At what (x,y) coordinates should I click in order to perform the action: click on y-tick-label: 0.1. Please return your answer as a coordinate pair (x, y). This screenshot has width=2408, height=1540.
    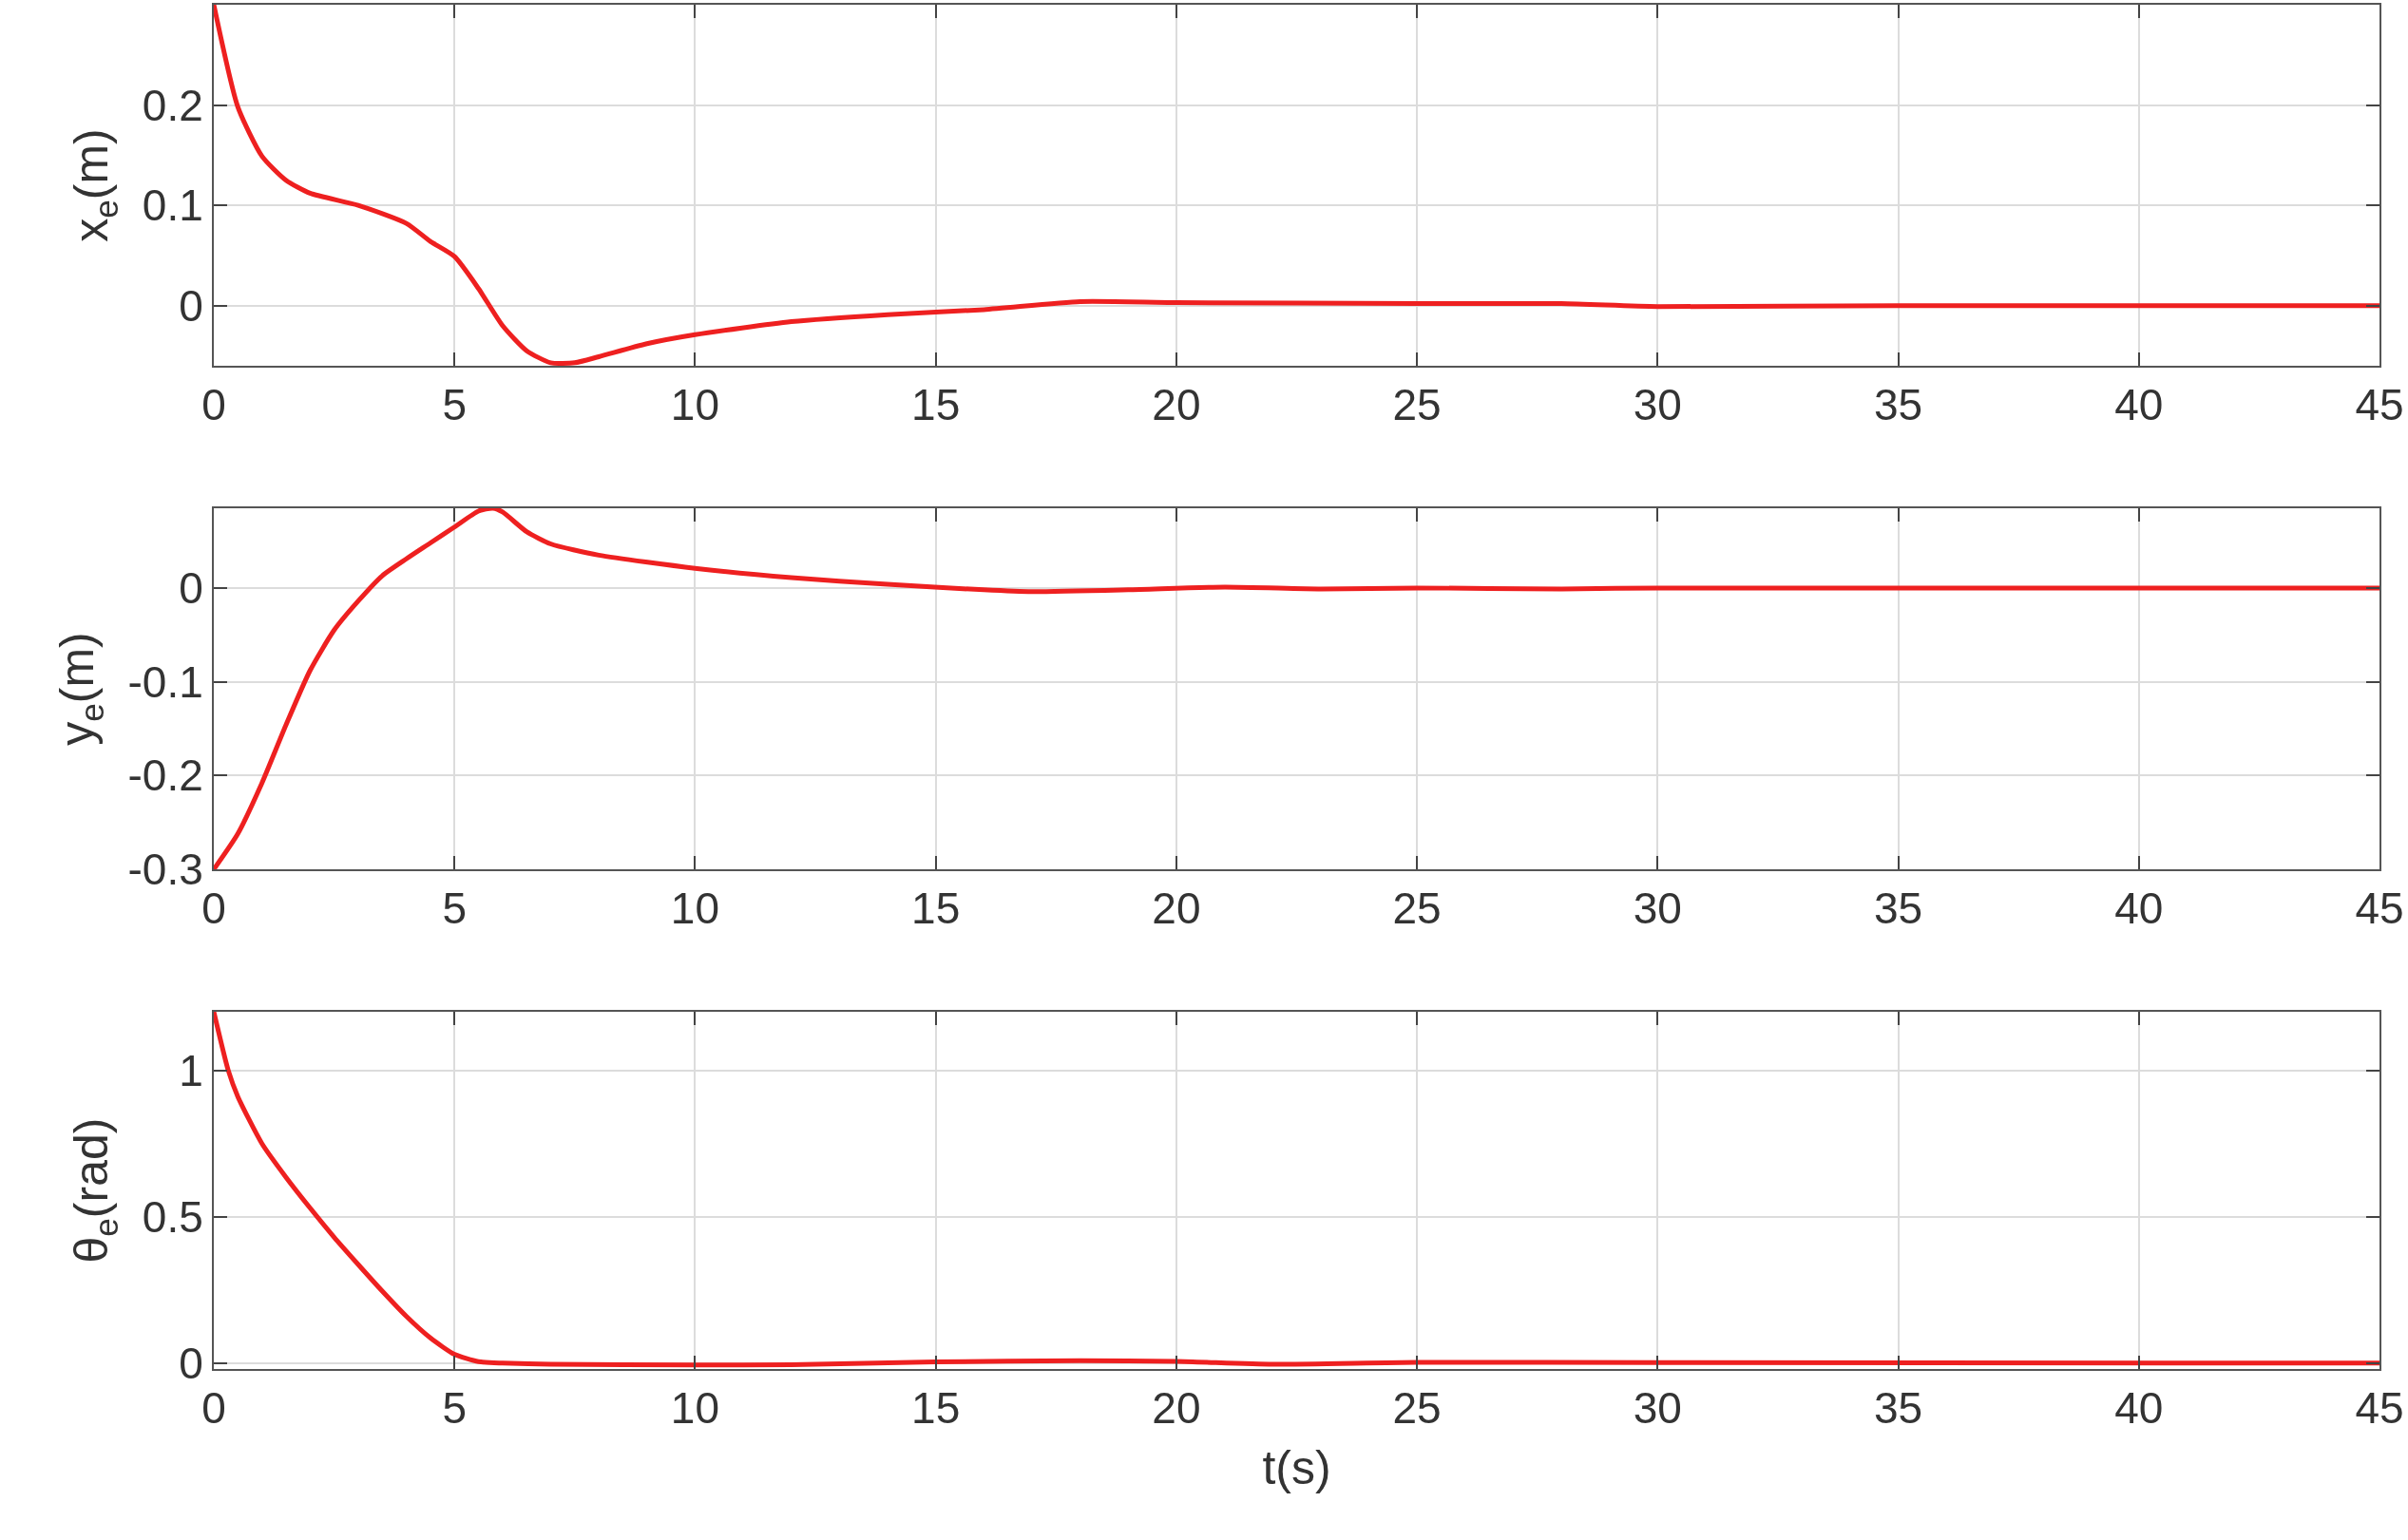
    Looking at the image, I should click on (173, 206).